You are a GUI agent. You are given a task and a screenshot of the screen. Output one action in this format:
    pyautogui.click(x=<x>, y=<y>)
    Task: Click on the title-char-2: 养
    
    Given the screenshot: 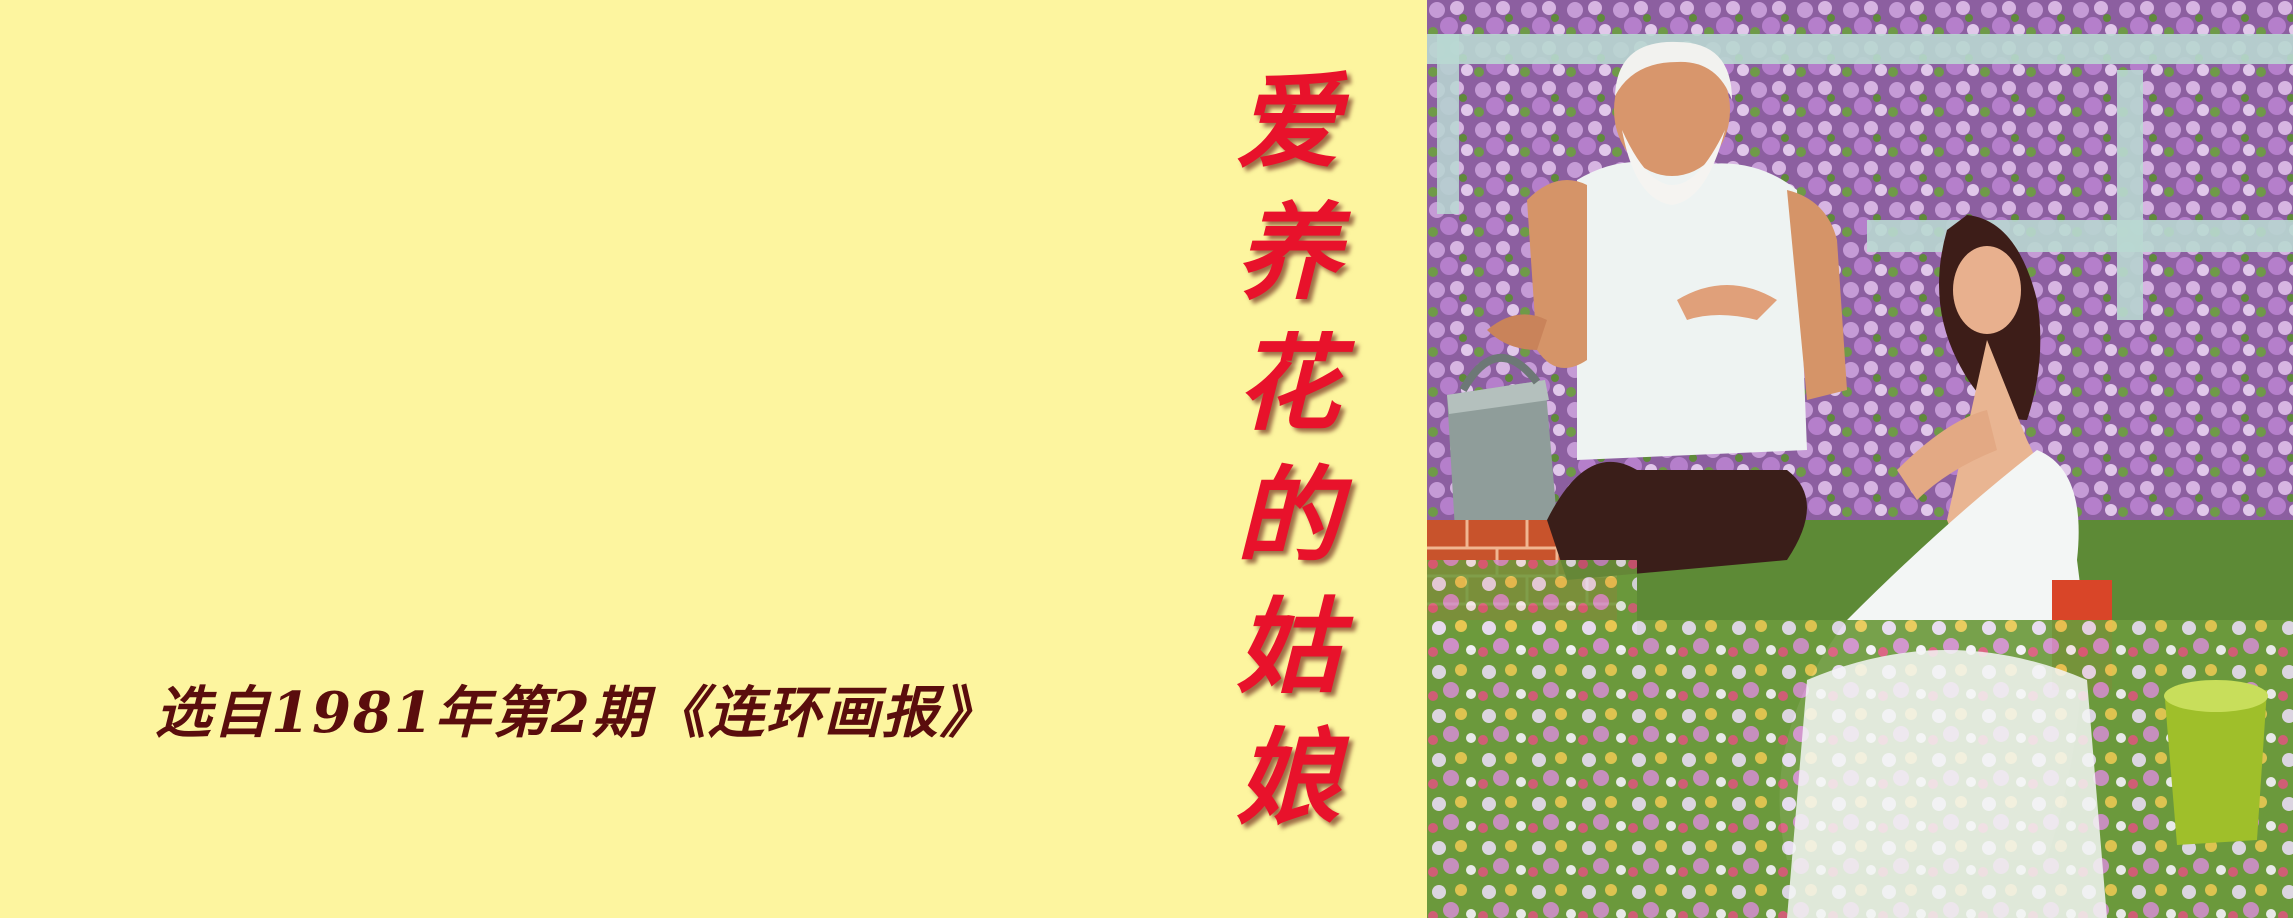 What is the action you would take?
    pyautogui.click(x=1287, y=253)
    